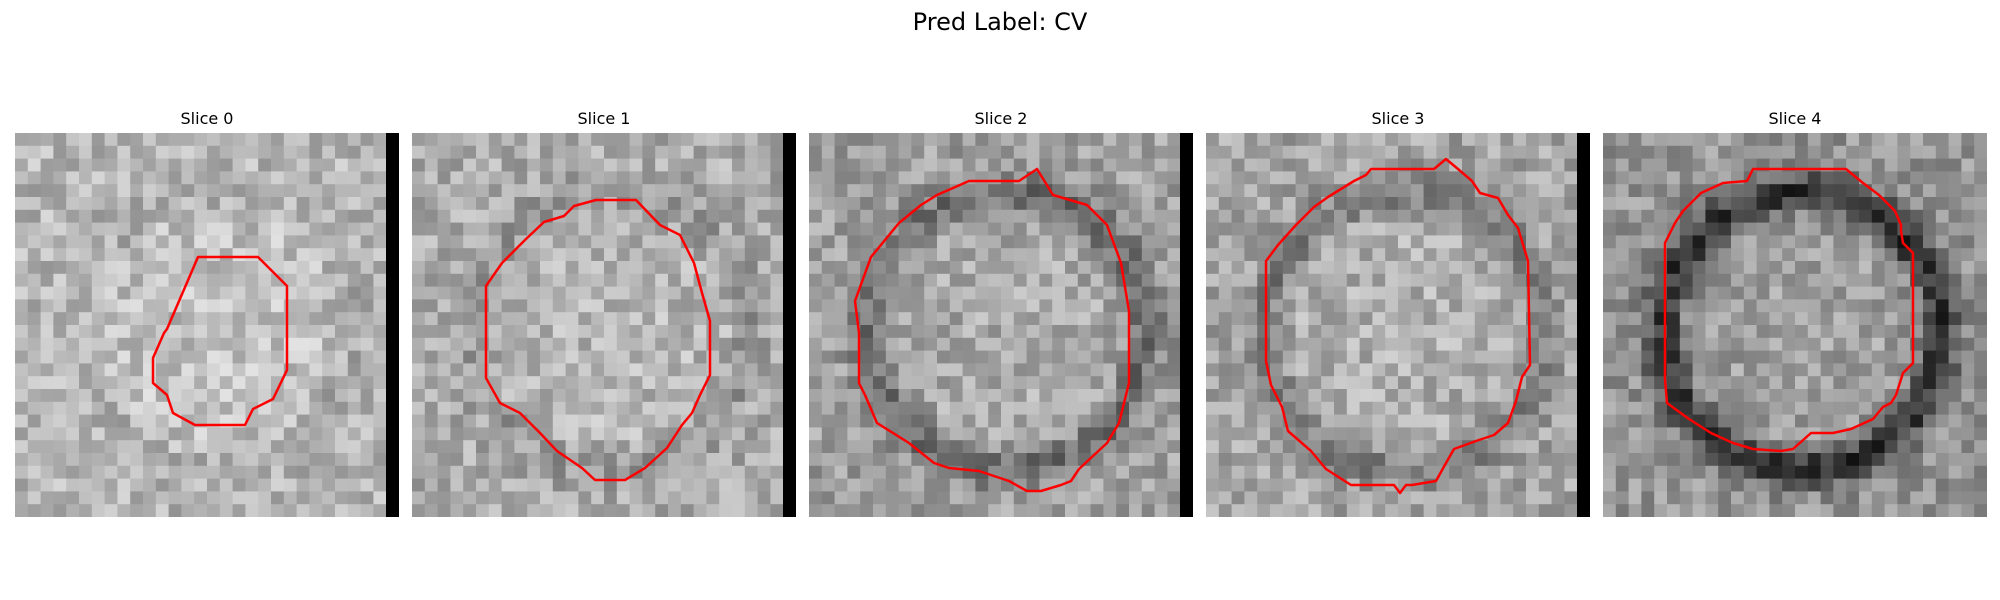 The height and width of the screenshot is (600, 2000). What do you see at coordinates (1000, 22) in the screenshot?
I see `figure-title: Pred Label: CV` at bounding box center [1000, 22].